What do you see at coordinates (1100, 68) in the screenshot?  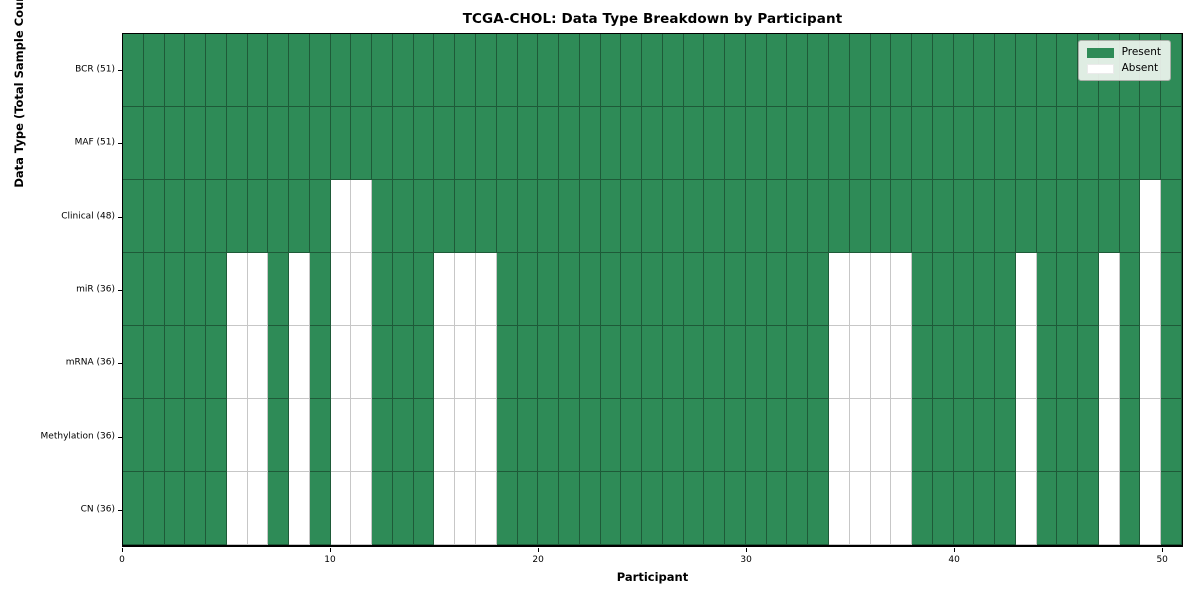 I see `absent-swatch` at bounding box center [1100, 68].